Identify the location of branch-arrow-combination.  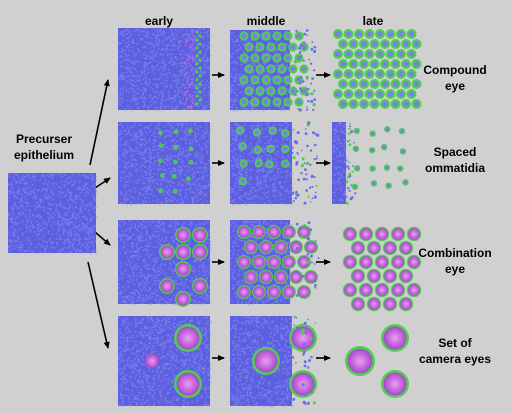
(102, 238).